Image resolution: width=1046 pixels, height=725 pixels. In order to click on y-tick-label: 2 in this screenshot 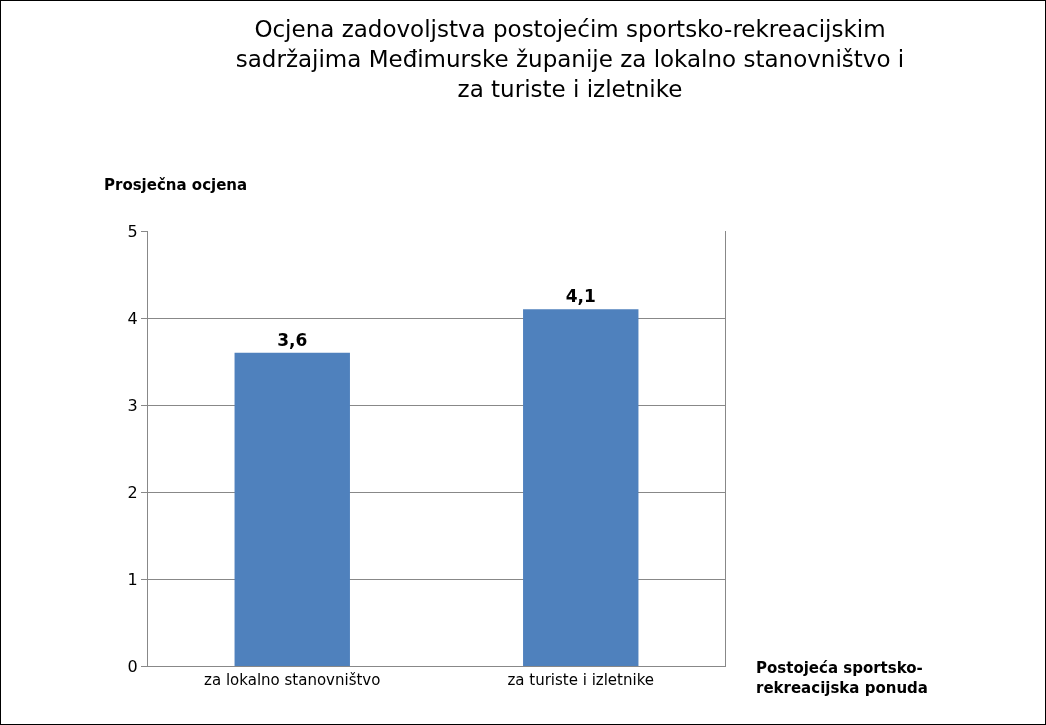, I will do `click(132, 492)`.